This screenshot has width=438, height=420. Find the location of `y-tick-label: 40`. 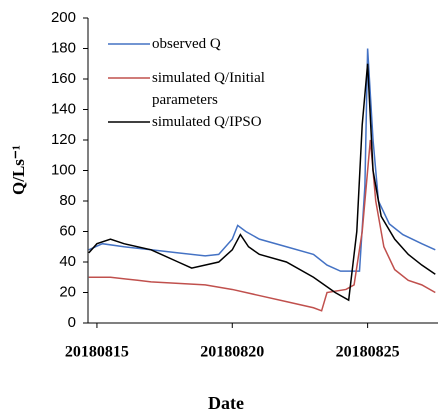

y-tick-label: 40 is located at coordinates (67, 261).